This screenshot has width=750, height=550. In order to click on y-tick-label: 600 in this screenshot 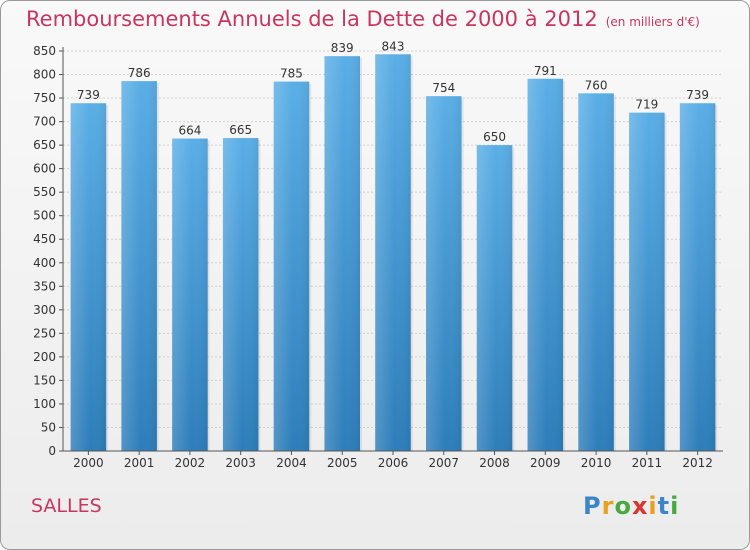, I will do `click(44, 169)`.